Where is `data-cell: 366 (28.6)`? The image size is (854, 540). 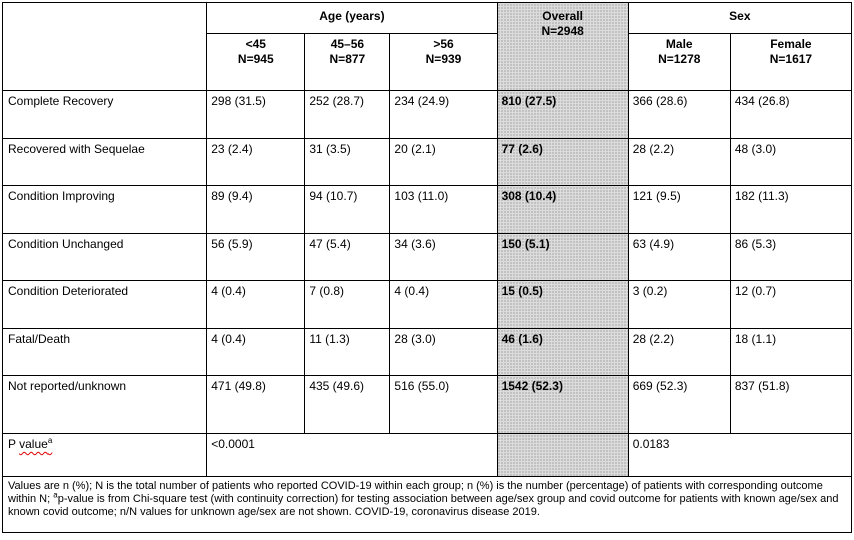
data-cell: 366 (28.6) is located at coordinates (679, 114).